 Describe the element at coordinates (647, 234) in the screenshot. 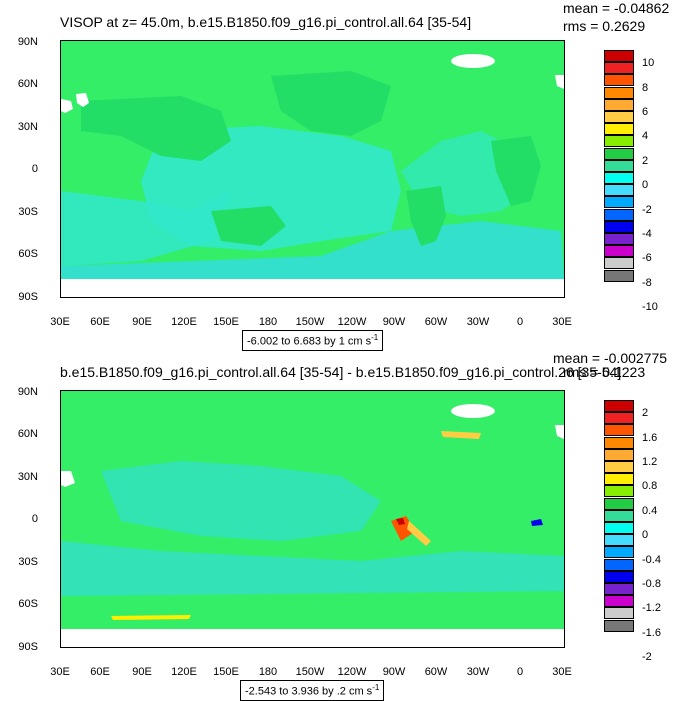

I see `colorbar-label: -4` at that location.